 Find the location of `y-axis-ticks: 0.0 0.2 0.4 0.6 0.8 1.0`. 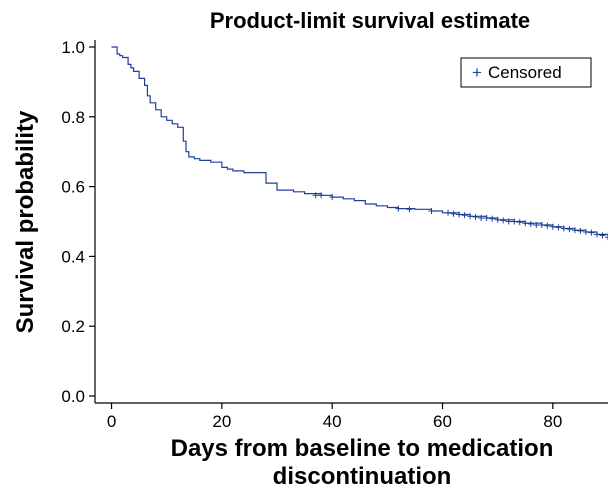

y-axis-ticks: 0.0 0.2 0.4 0.6 0.8 1.0 is located at coordinates (78, 222).